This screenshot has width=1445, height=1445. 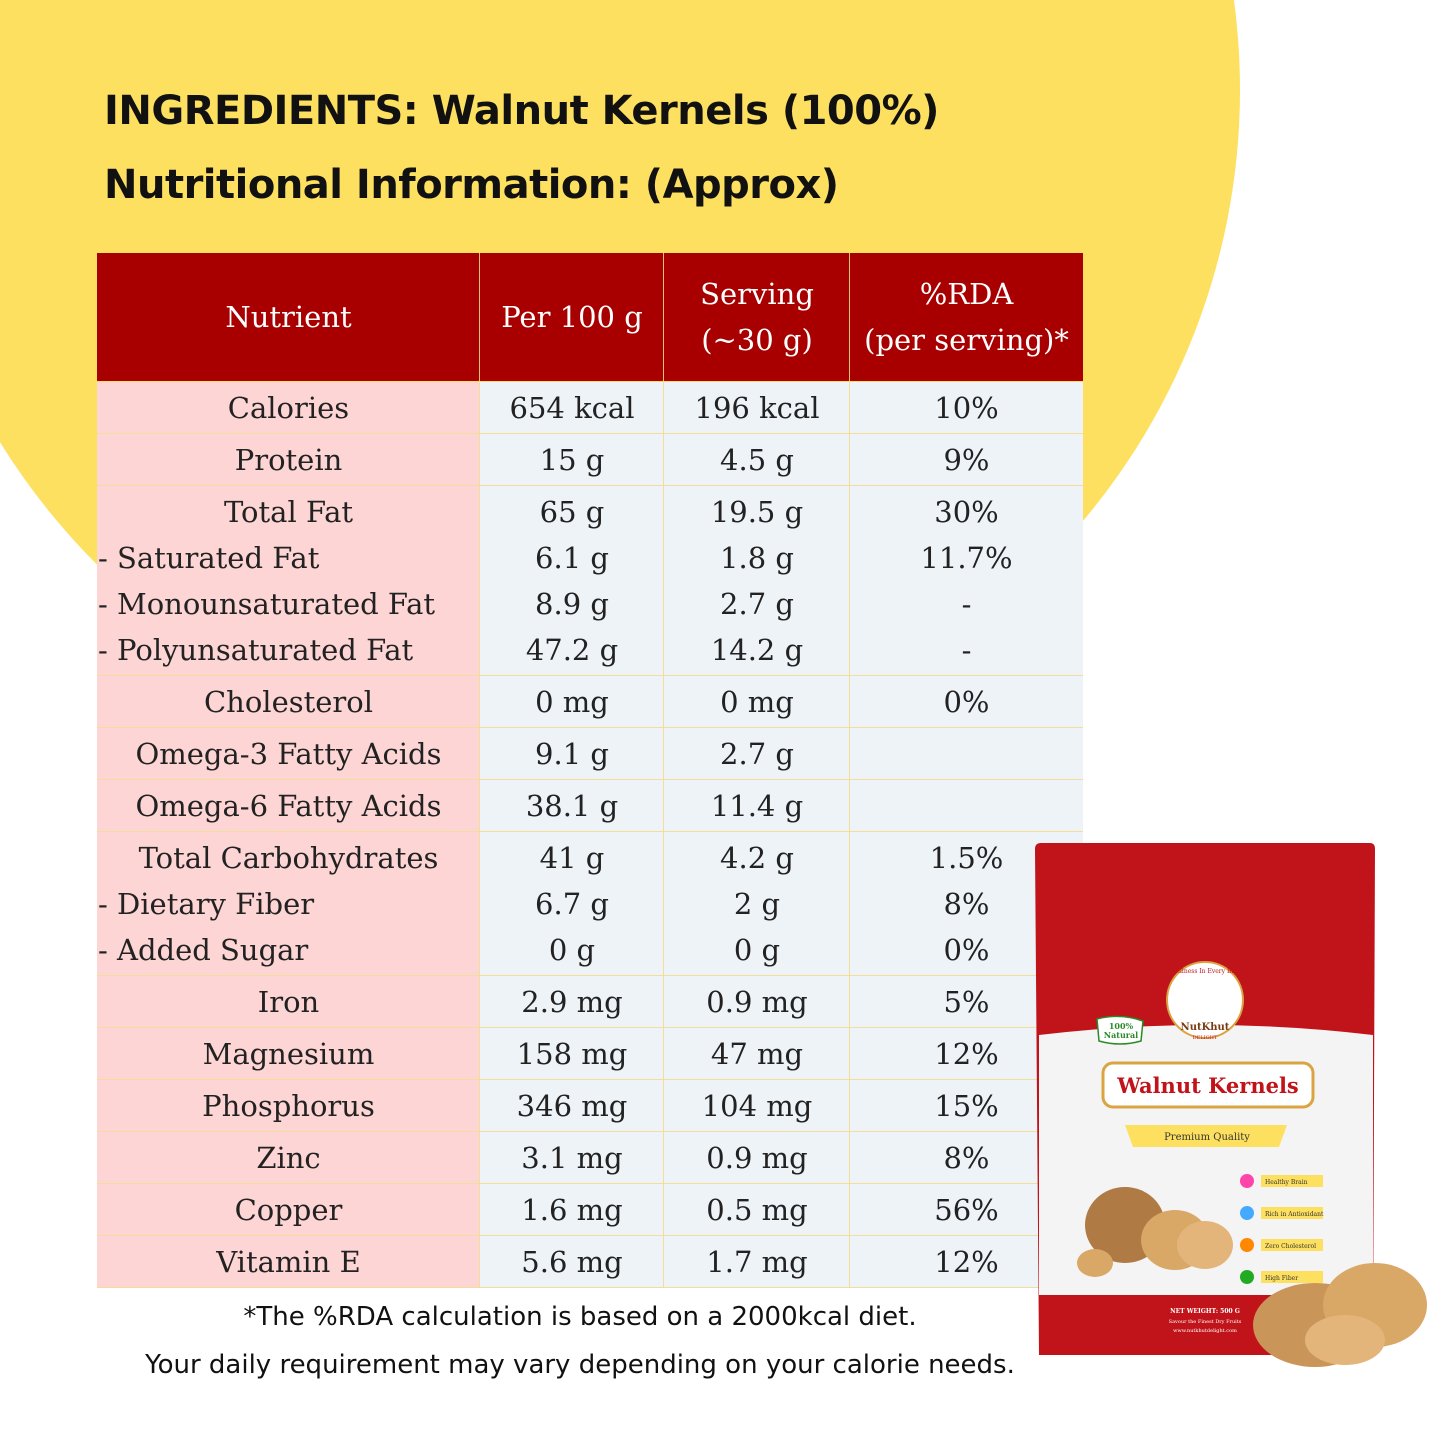 What do you see at coordinates (1208, 1085) in the screenshot?
I see `name-banner` at bounding box center [1208, 1085].